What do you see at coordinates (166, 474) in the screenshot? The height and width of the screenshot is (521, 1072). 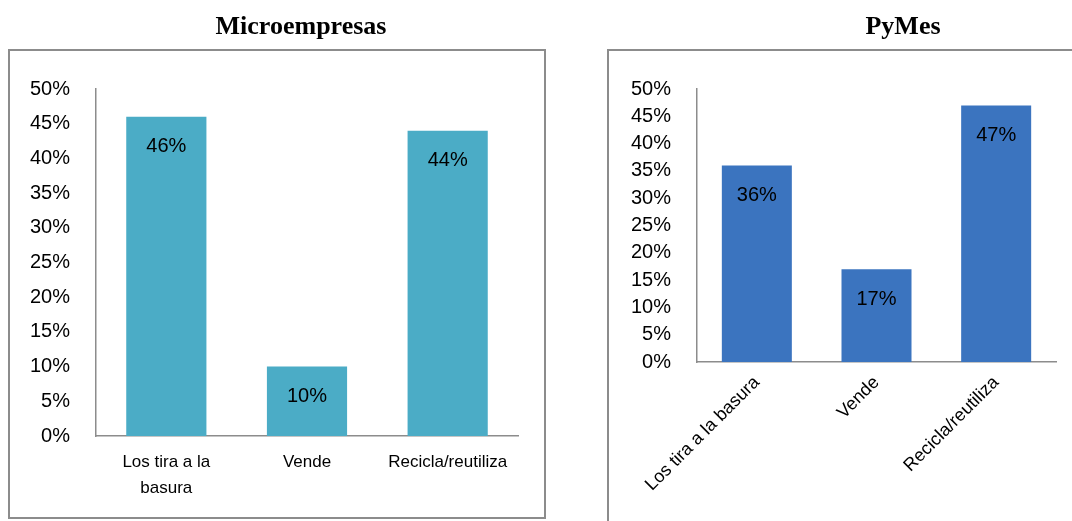 I see `x-tick-label: Los tira a la basura` at bounding box center [166, 474].